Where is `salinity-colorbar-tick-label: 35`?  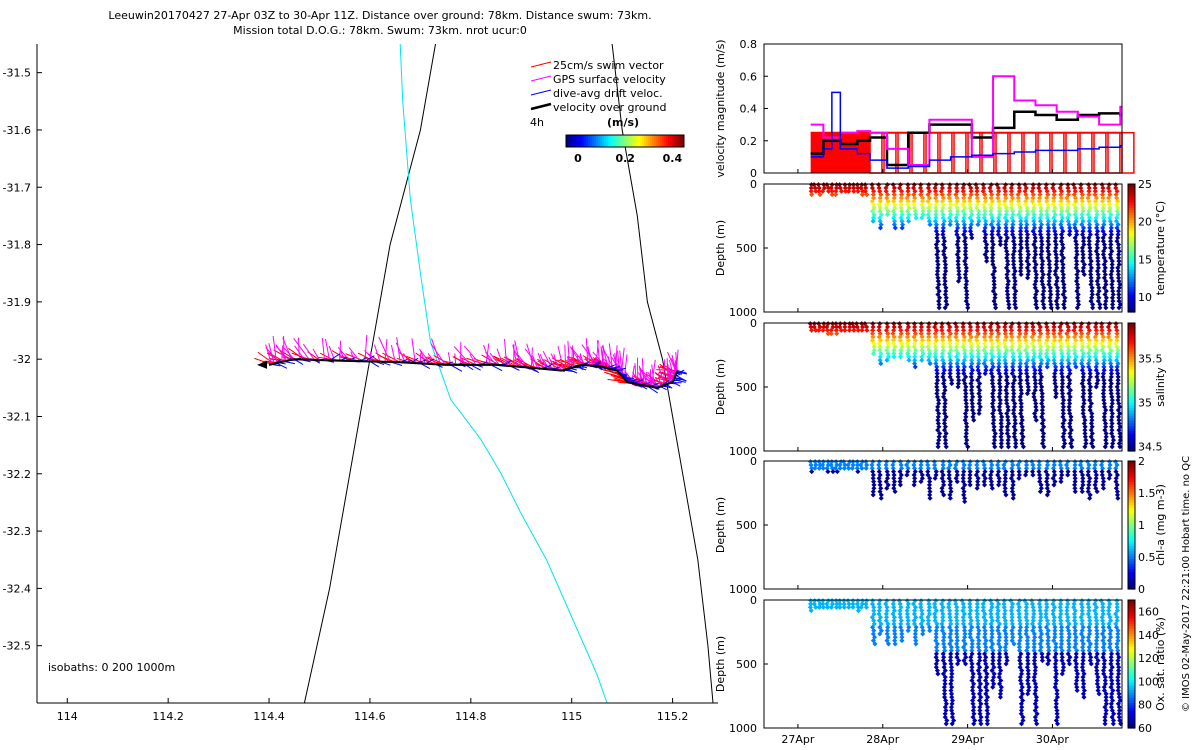 salinity-colorbar-tick-label: 35 is located at coordinates (1145, 402).